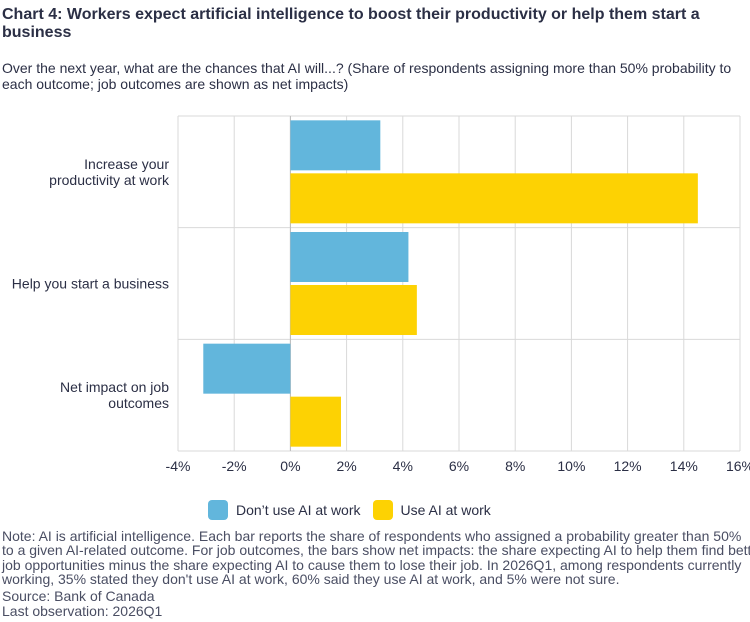 The width and height of the screenshot is (750, 622). Describe the element at coordinates (571, 466) in the screenshot. I see `x-tick-label: 10%` at that location.